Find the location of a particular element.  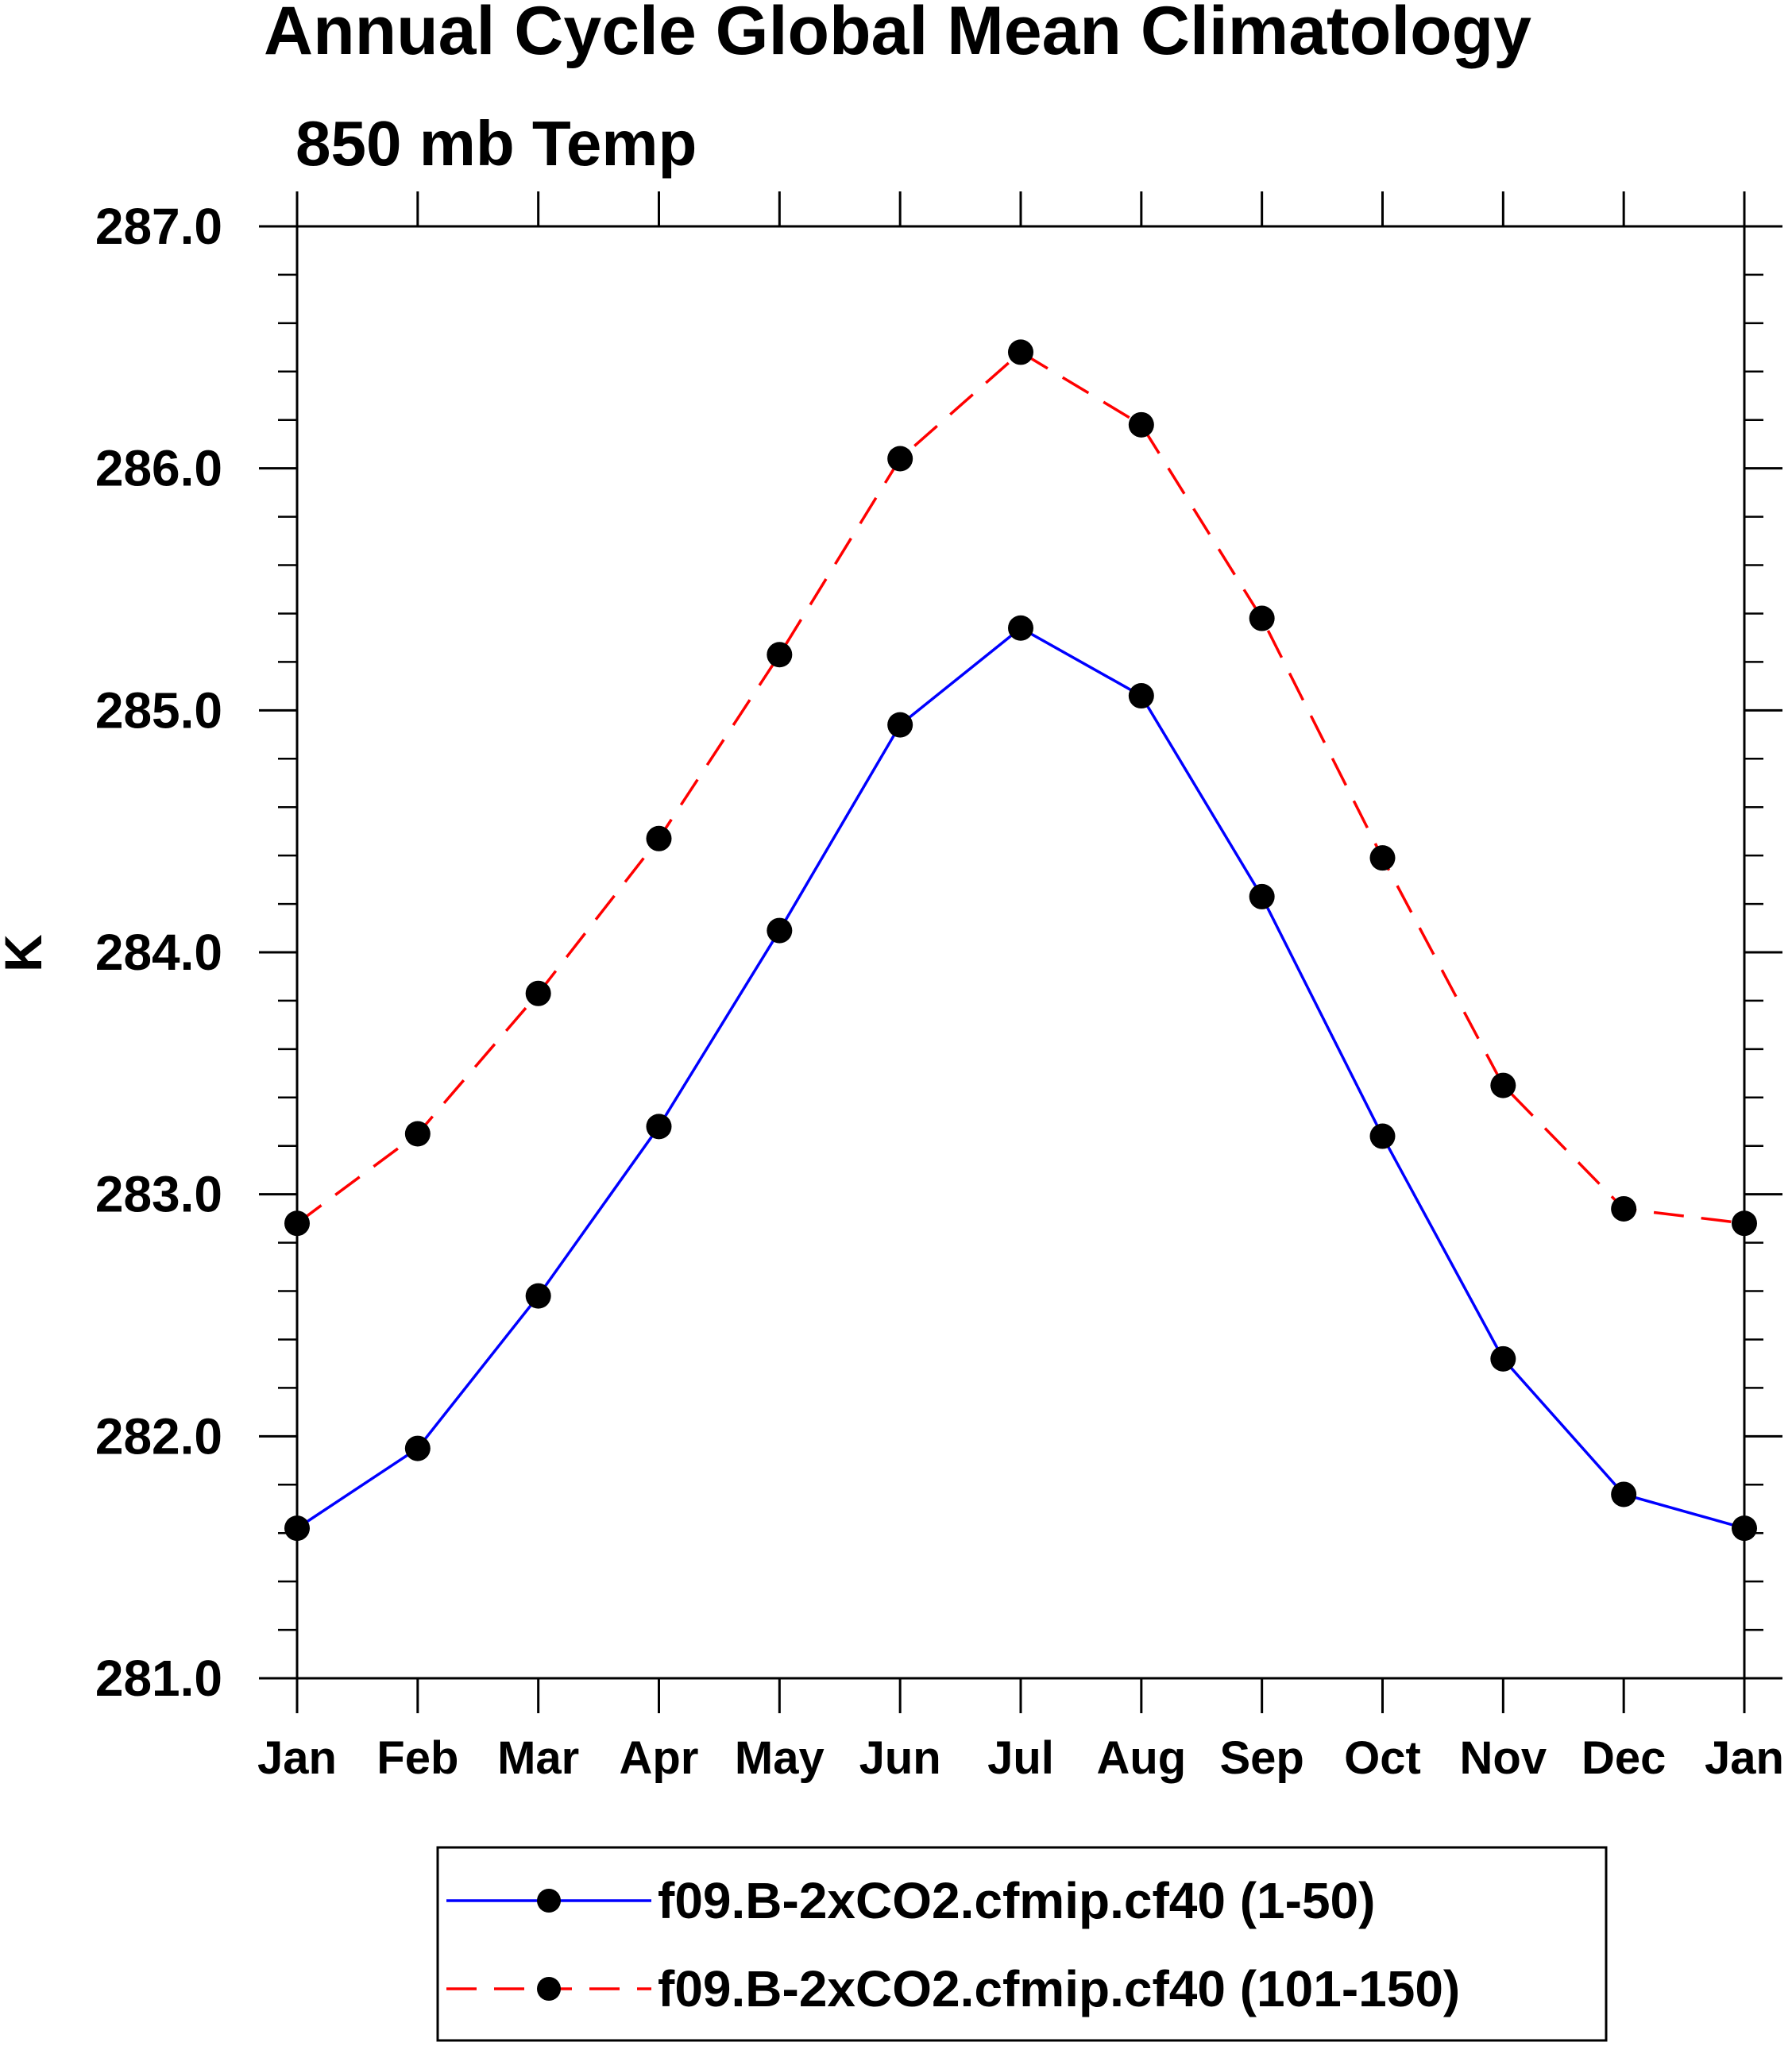

y-tick-label: 284.0 is located at coordinates (158, 952).